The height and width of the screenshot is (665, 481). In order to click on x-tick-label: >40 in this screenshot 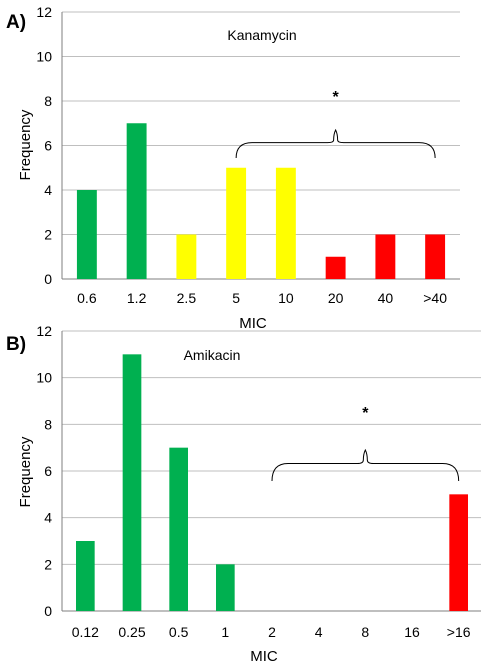, I will do `click(435, 298)`.